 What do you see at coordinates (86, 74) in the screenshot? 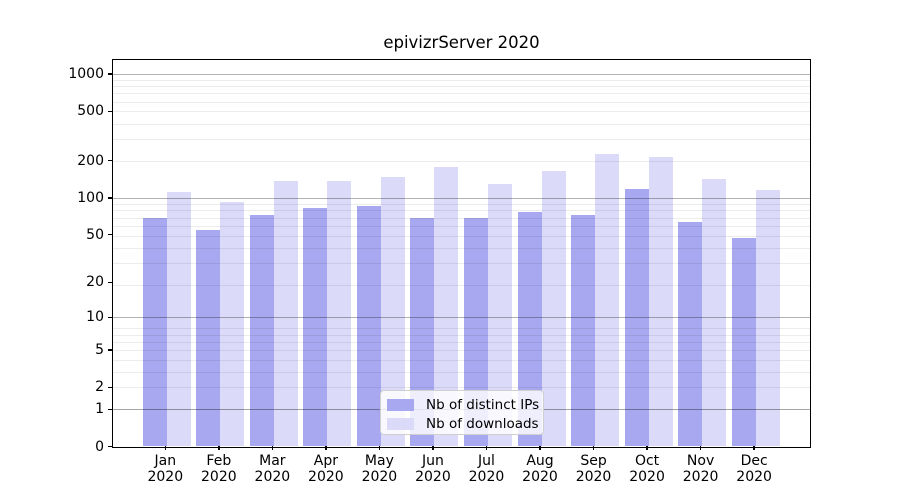
I see `y-tick-label: 1000` at bounding box center [86, 74].